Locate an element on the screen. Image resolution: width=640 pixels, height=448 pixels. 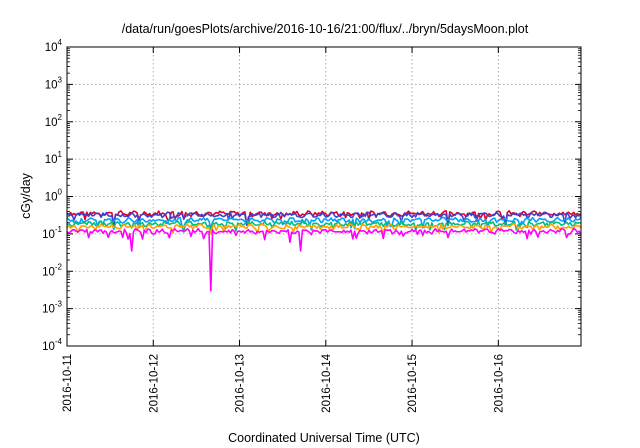
y-tick-label: 10⁰ is located at coordinates (54, 196).